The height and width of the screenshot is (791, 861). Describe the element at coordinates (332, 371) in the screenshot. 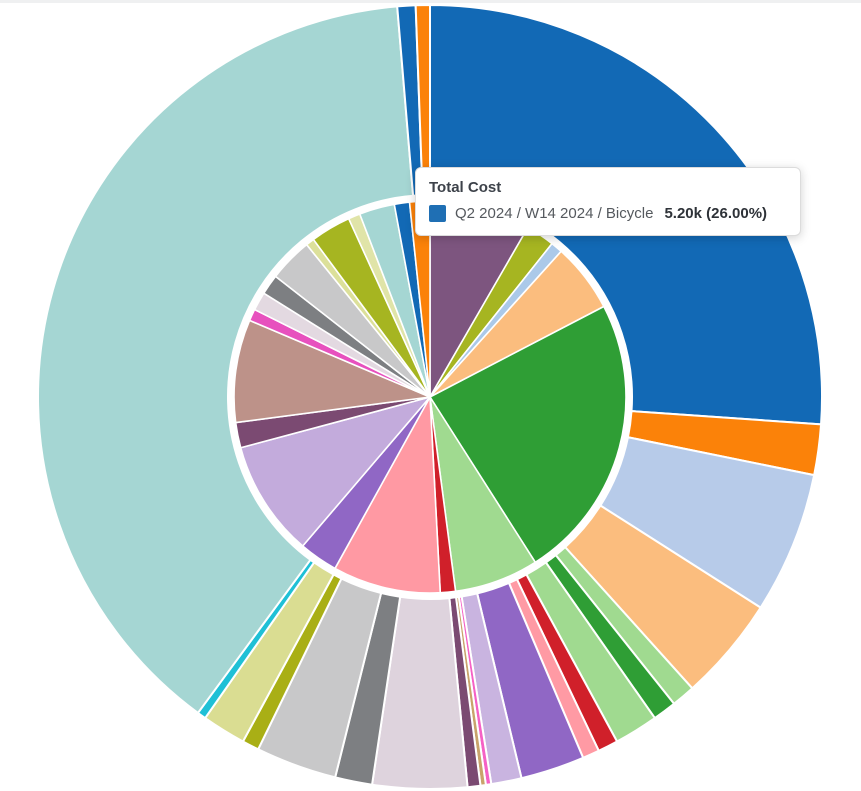

I see `inner-segment-11-rosy-brown` at that location.